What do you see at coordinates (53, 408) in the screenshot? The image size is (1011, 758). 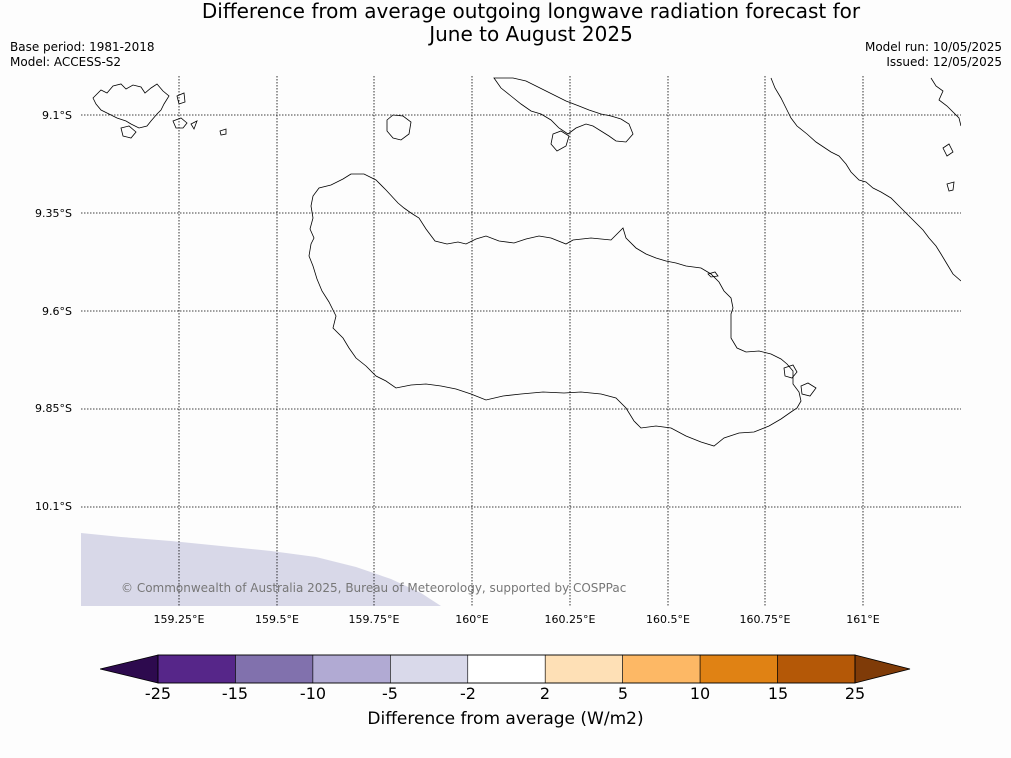 I see `lat-label: 9.85°S` at bounding box center [53, 408].